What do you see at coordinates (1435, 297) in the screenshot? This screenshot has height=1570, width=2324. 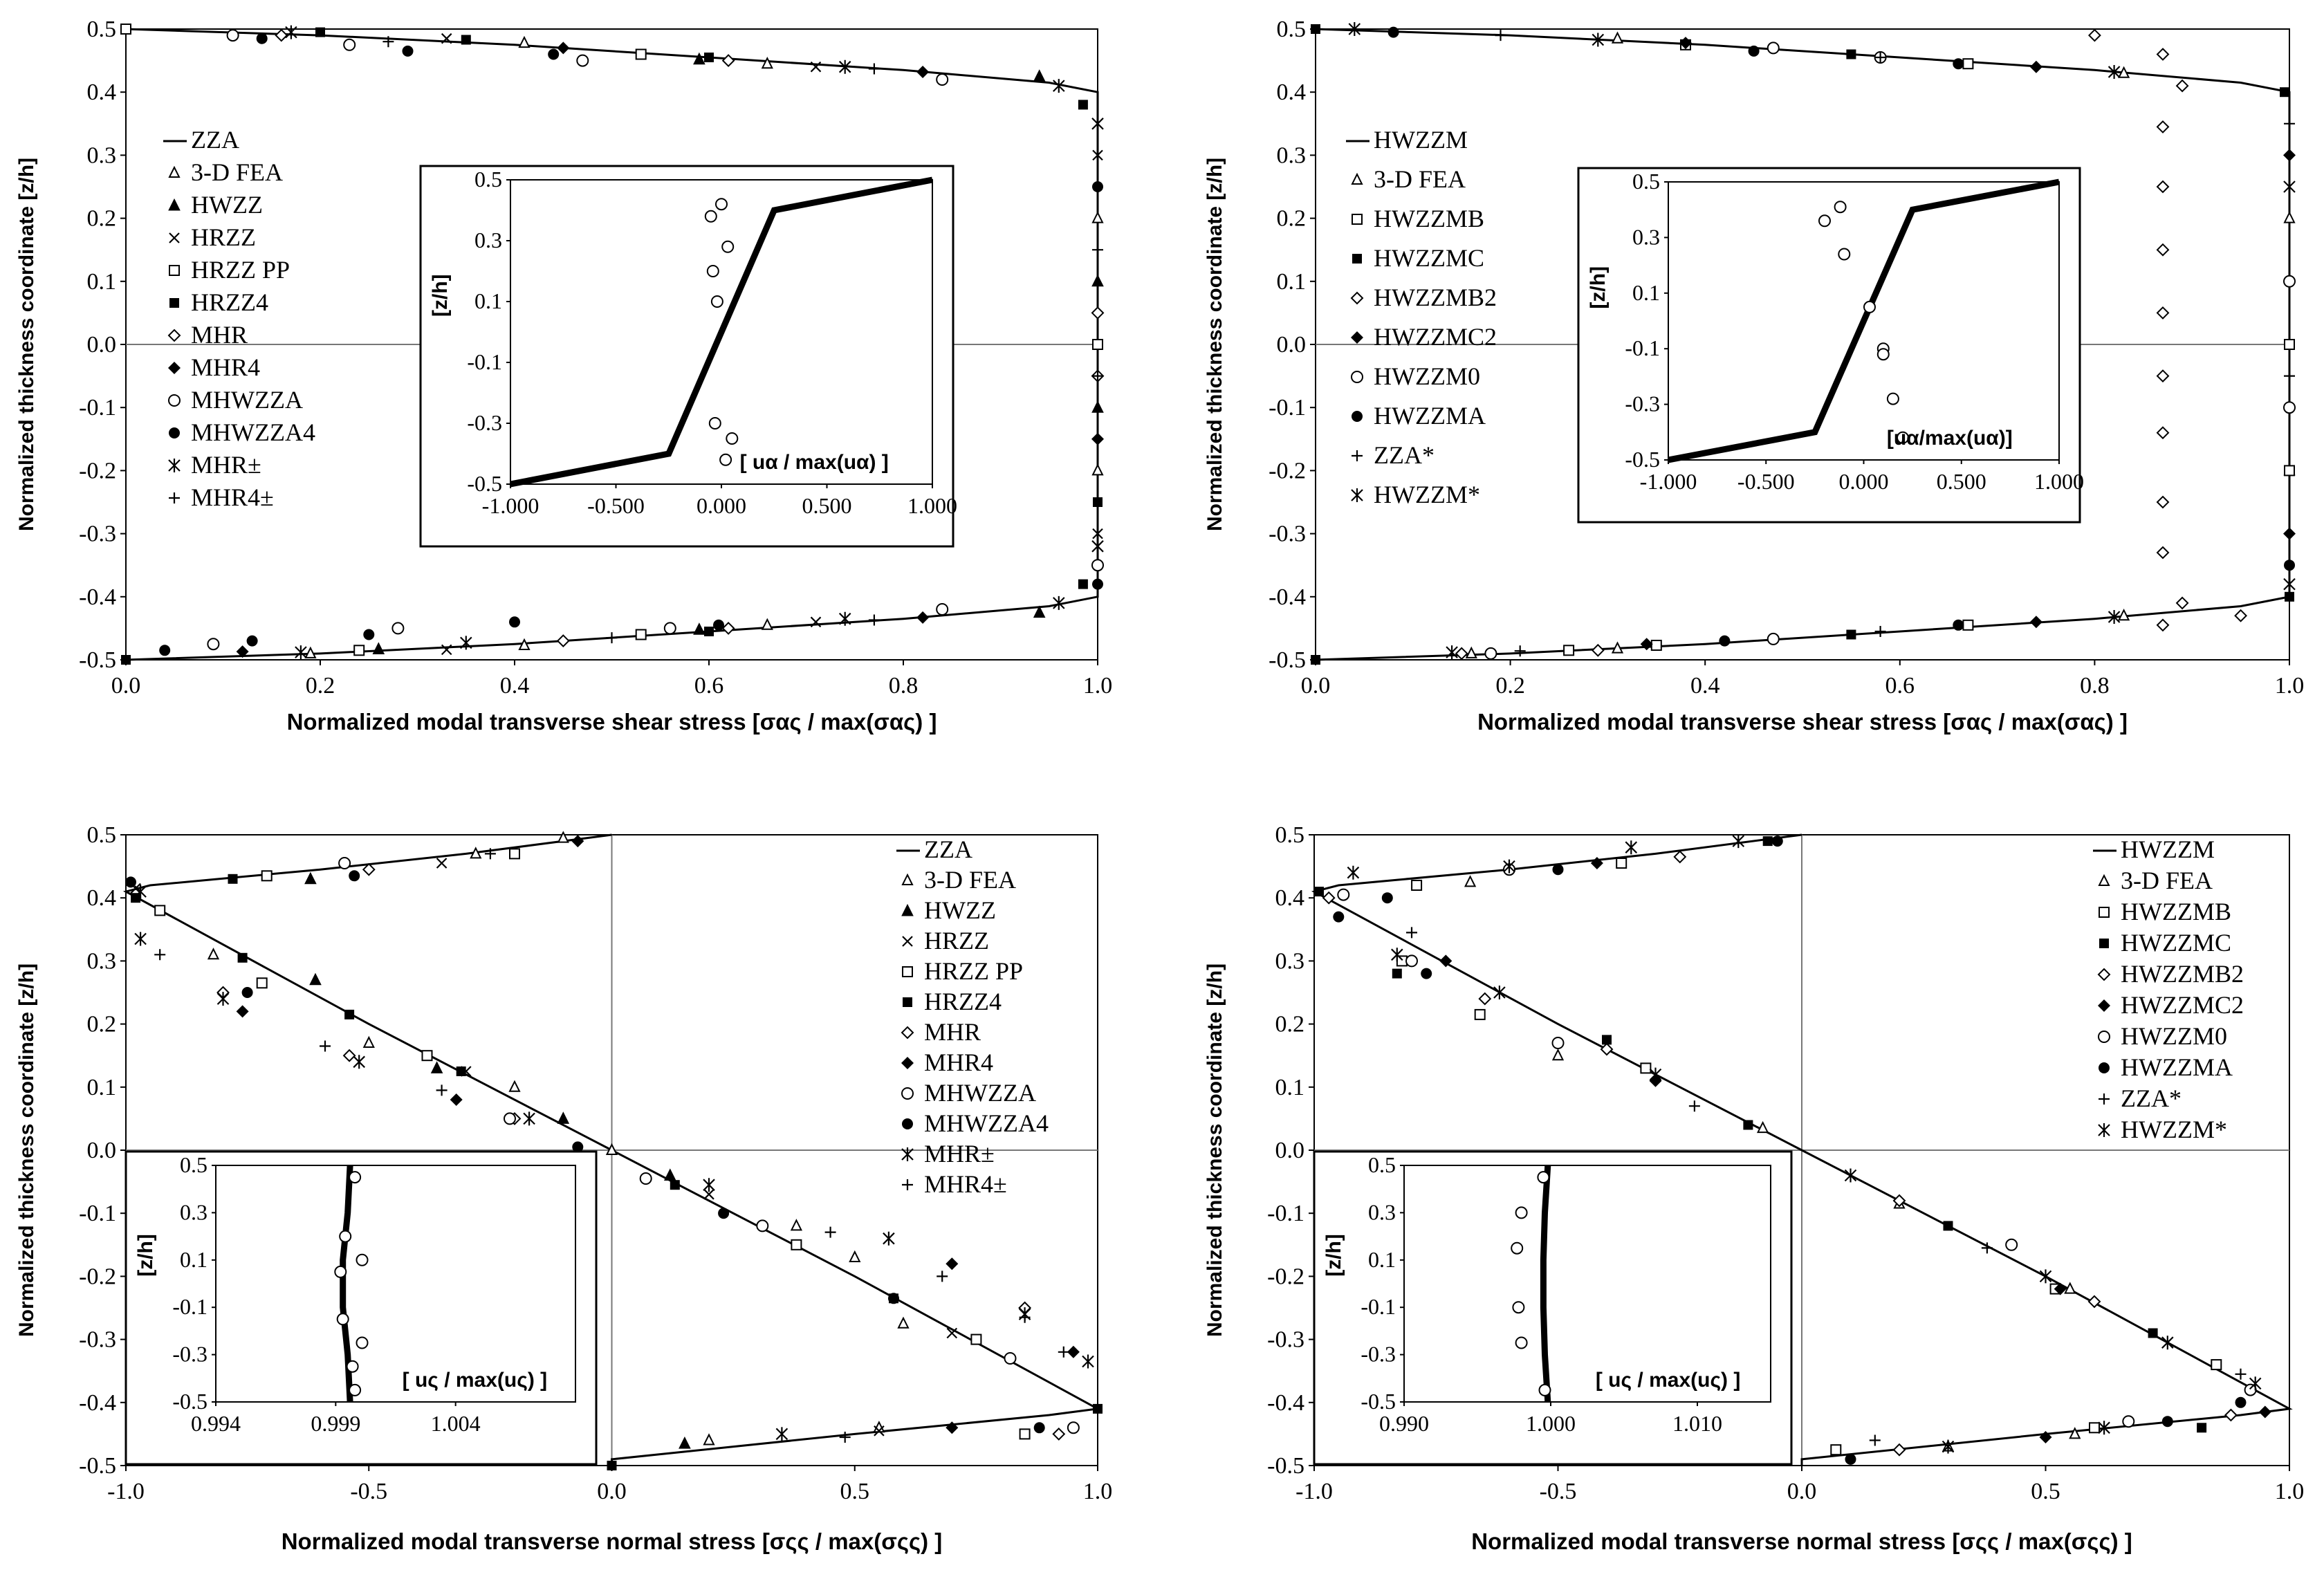 I see `legend-label: HWZZMB2` at bounding box center [1435, 297].